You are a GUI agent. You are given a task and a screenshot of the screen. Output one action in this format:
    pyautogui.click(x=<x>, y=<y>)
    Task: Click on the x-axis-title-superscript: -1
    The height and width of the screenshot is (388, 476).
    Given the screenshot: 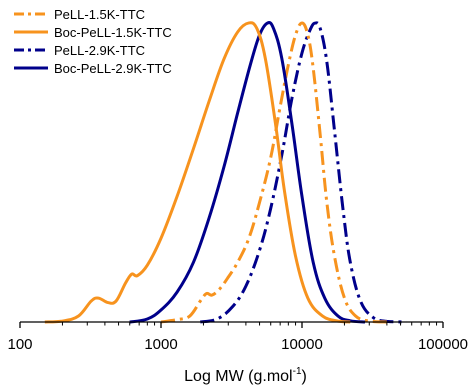 What is the action you would take?
    pyautogui.click(x=297, y=371)
    